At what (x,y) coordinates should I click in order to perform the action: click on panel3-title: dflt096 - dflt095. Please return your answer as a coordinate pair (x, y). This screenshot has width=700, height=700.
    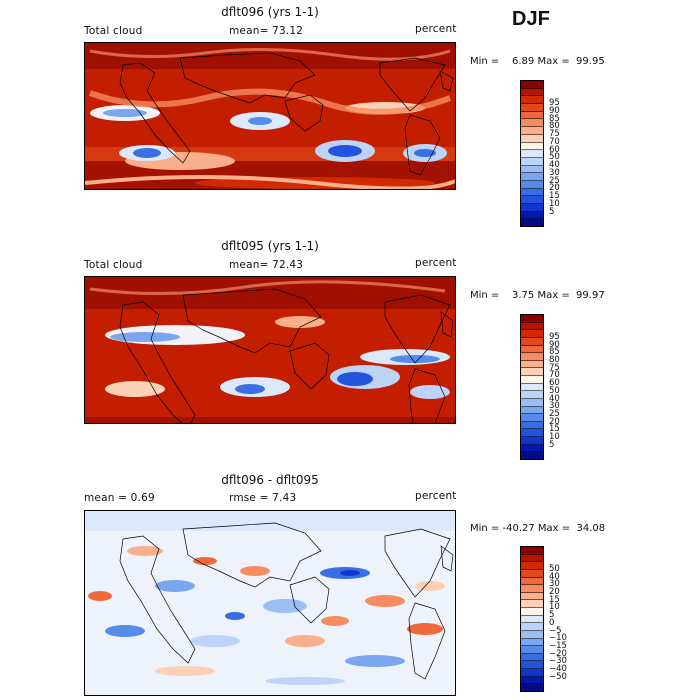
    Looking at the image, I should click on (270, 480).